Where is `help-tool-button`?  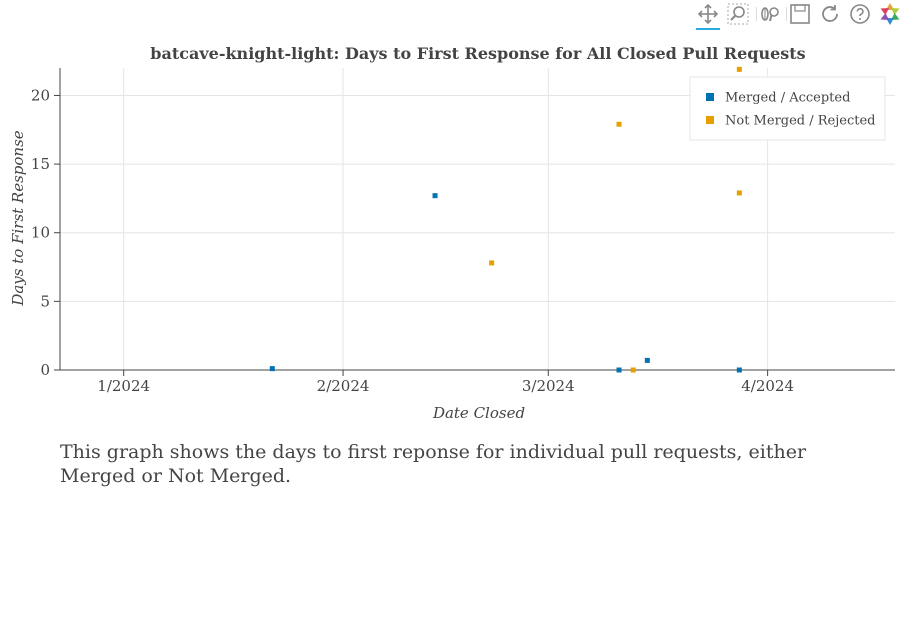 help-tool-button is located at coordinates (860, 14).